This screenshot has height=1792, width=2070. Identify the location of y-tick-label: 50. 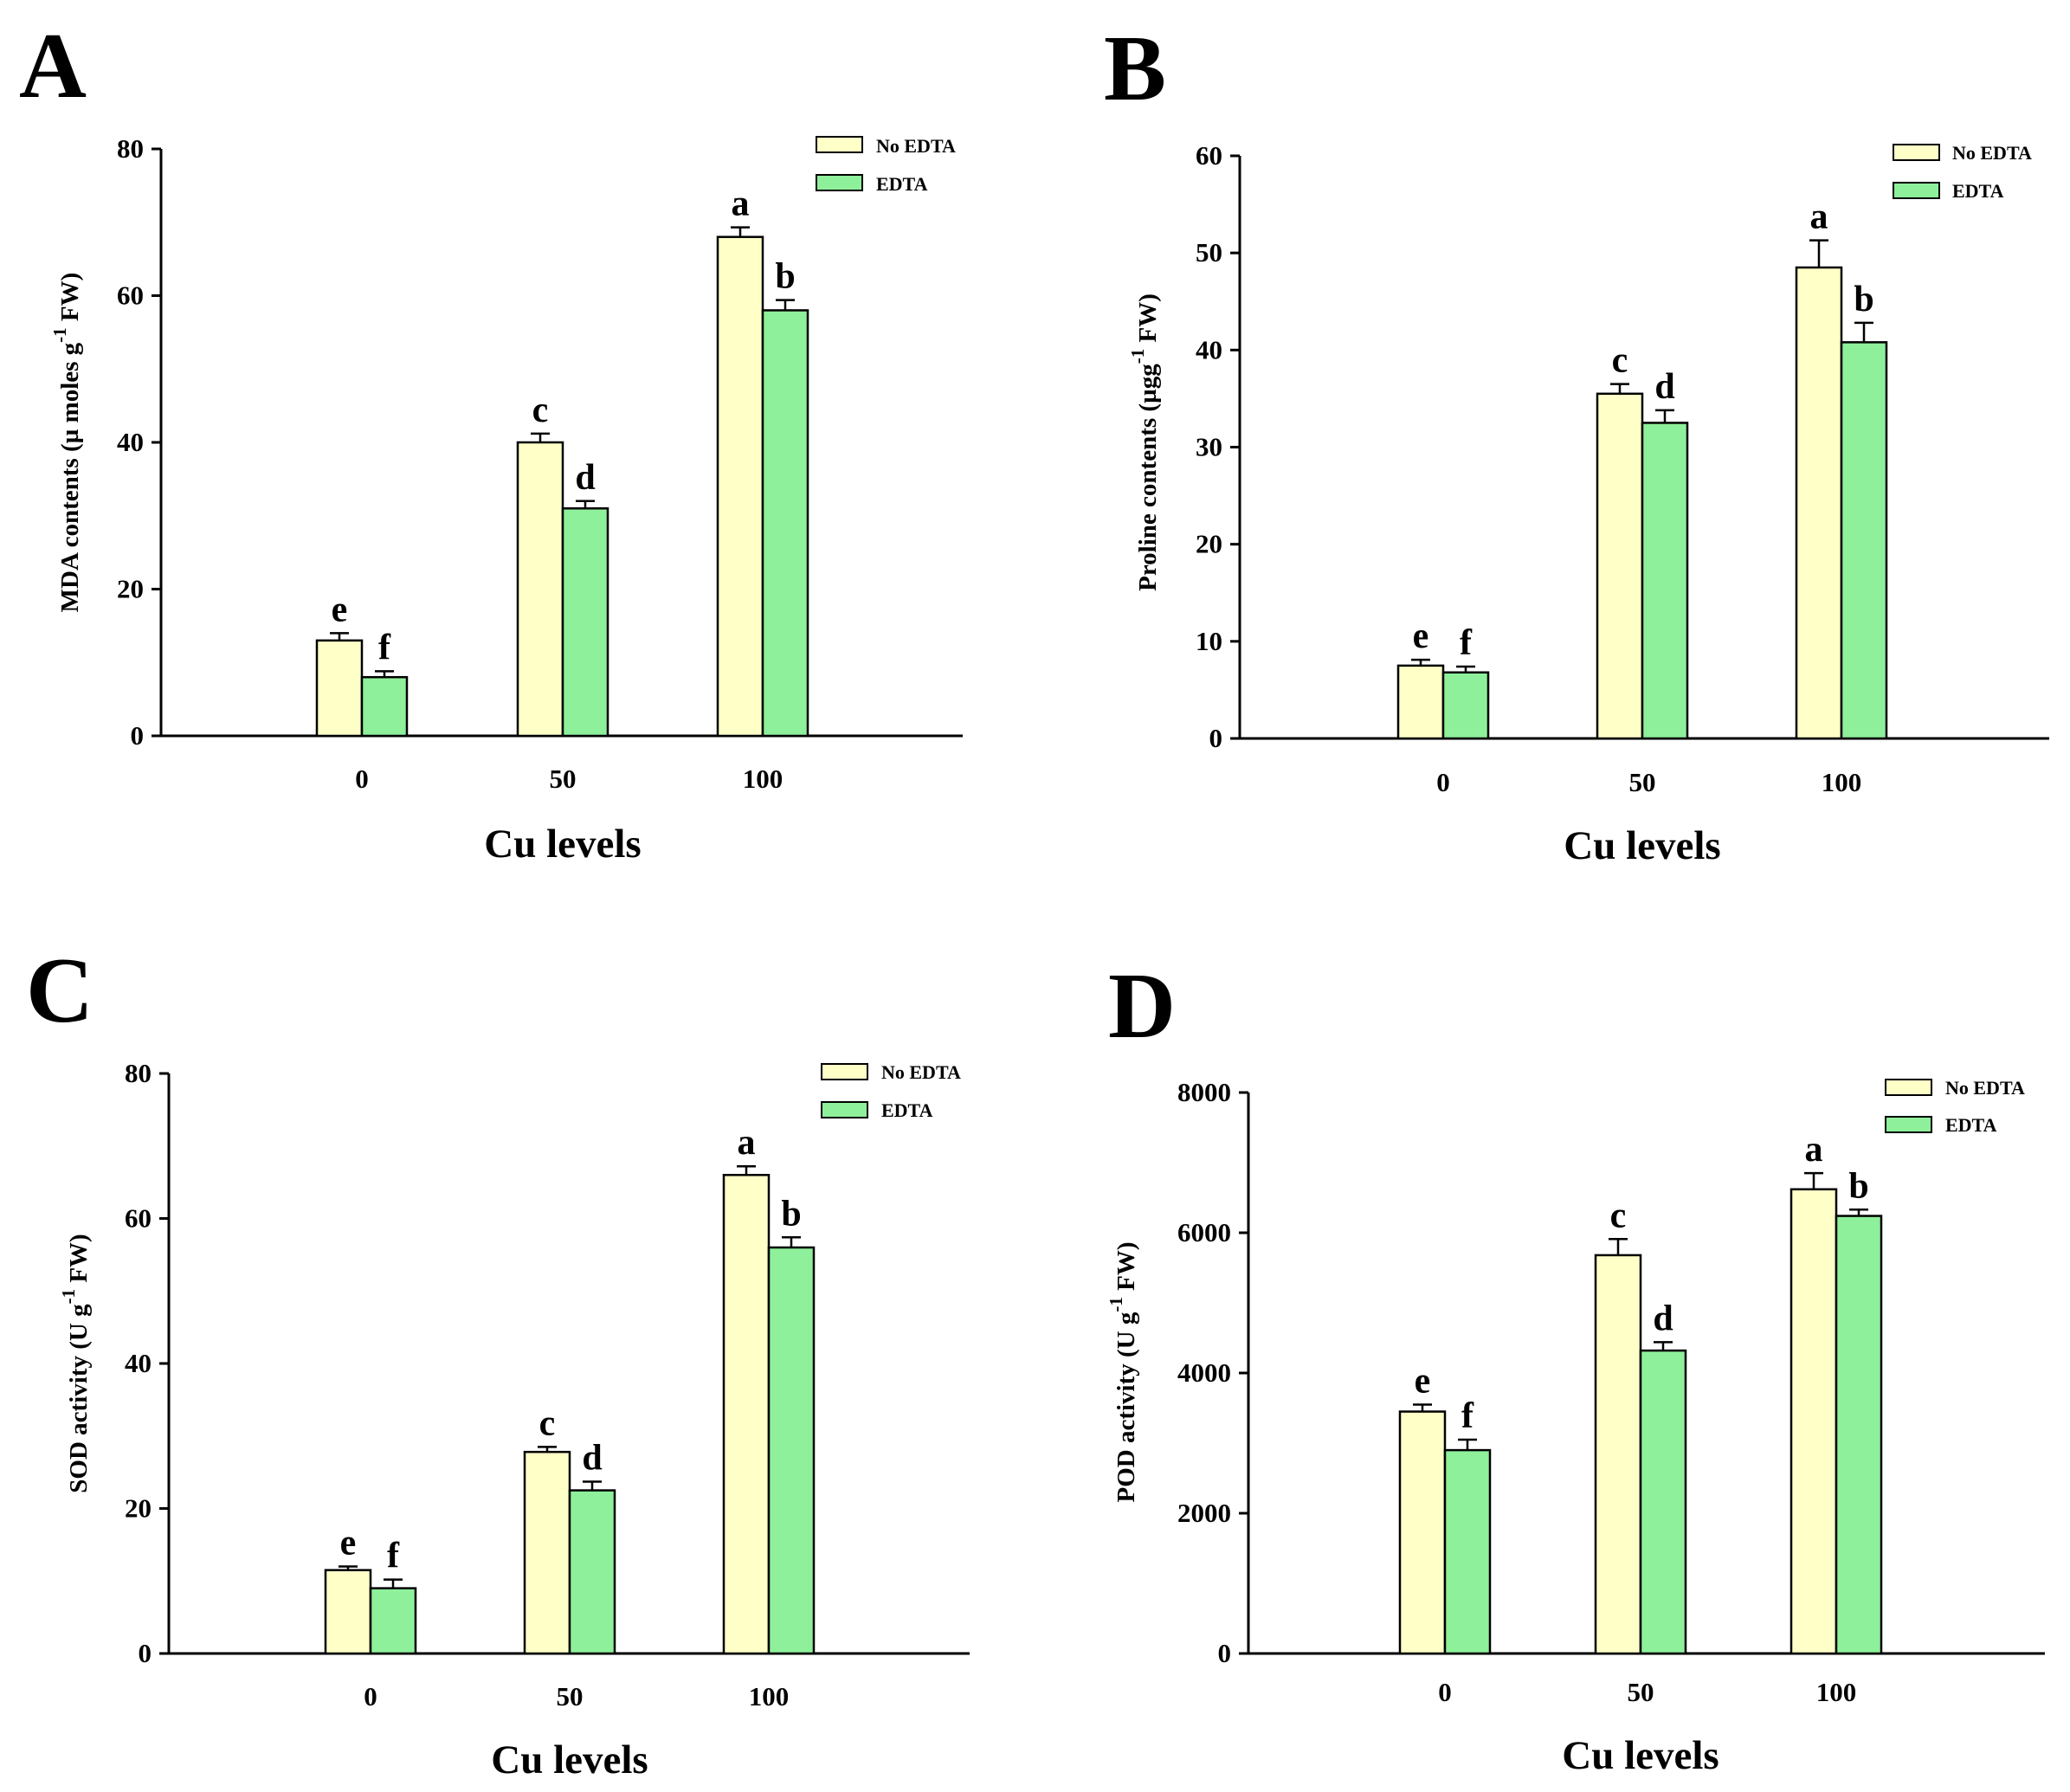
(1209, 253).